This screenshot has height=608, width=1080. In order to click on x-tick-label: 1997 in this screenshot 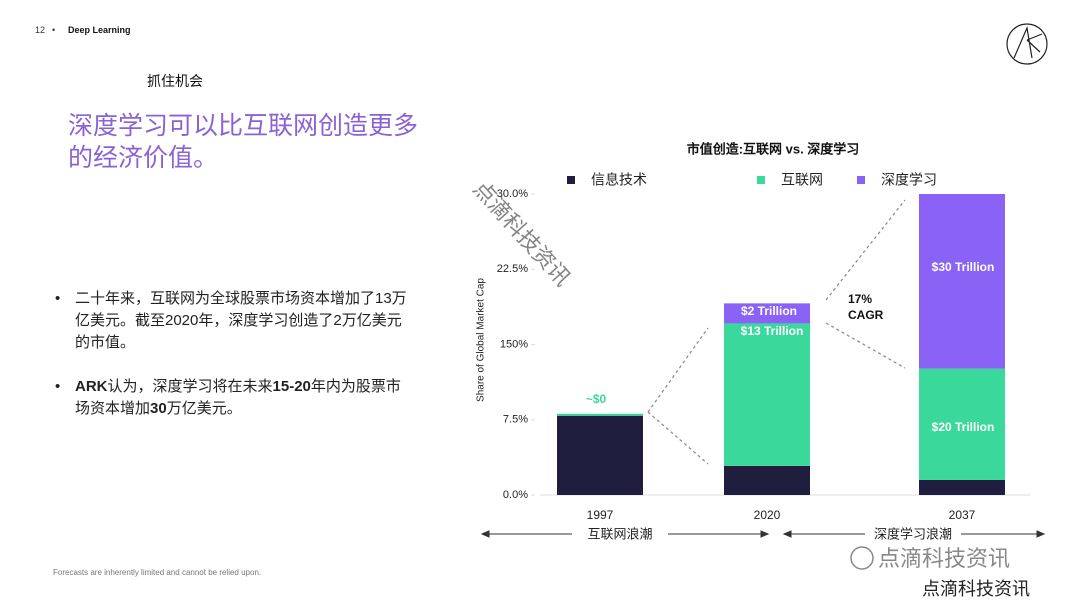, I will do `click(600, 515)`.